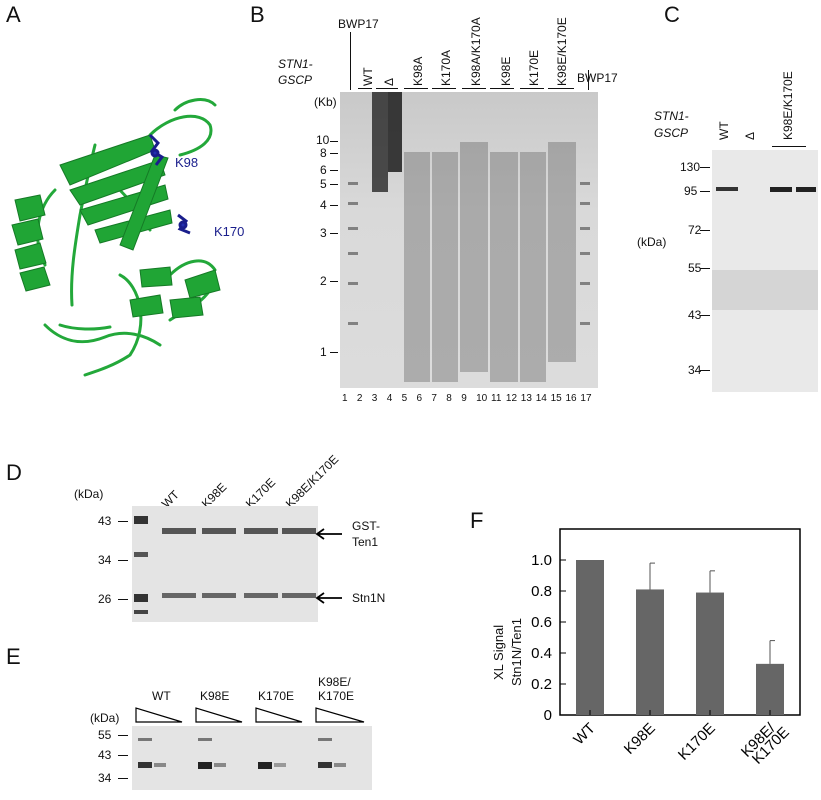  Describe the element at coordinates (469, 240) in the screenshot. I see `southern-blot-gel` at that location.